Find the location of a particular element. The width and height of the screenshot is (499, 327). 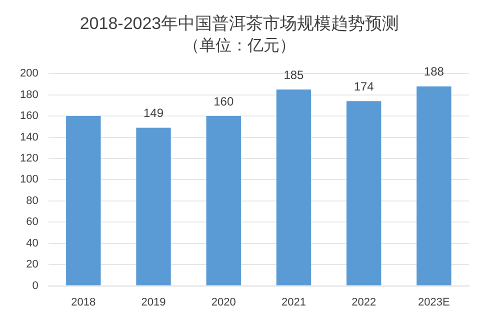

data-label: 149 is located at coordinates (154, 113).